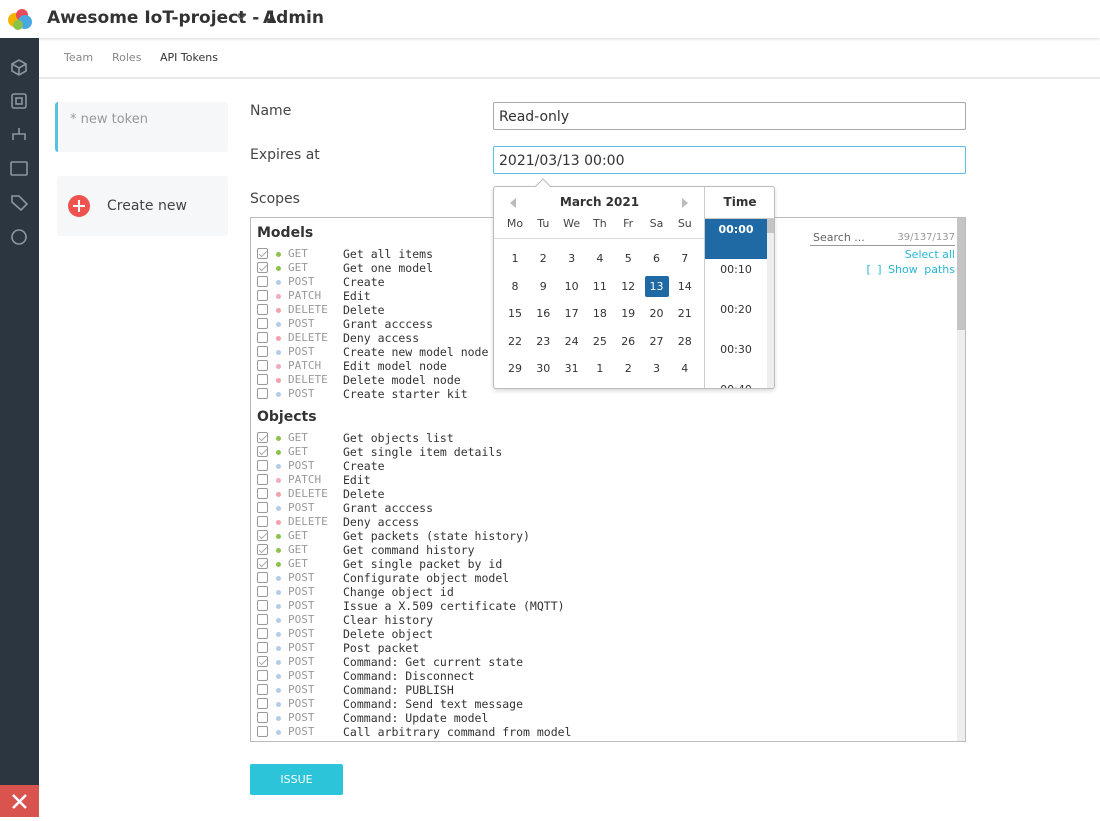 The image size is (1100, 821). Describe the element at coordinates (278, 254) in the screenshot. I see `method-dot` at that location.